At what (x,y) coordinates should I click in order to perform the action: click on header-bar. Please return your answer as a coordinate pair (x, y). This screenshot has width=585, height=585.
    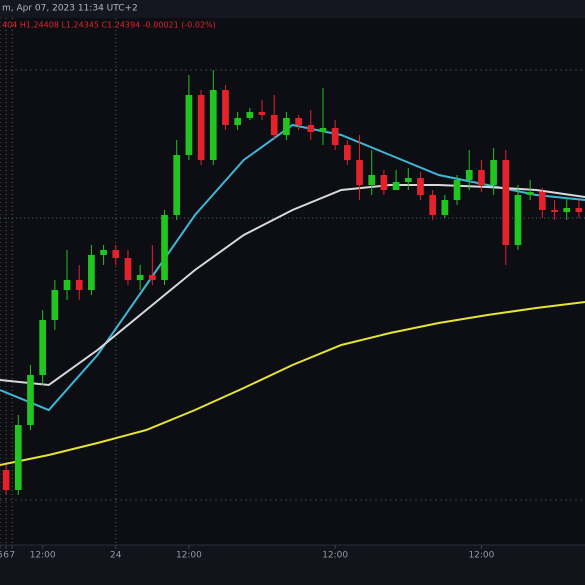
    Looking at the image, I should click on (292, 9).